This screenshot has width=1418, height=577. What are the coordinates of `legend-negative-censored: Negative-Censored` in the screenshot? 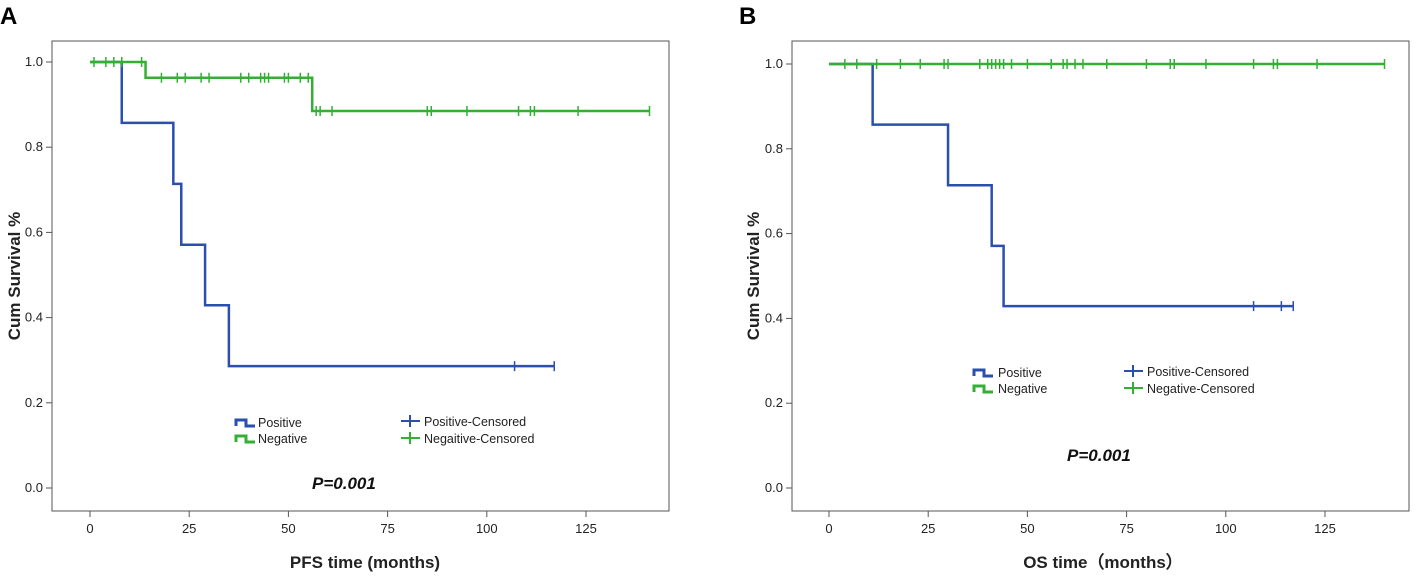 It's located at (1189, 389).